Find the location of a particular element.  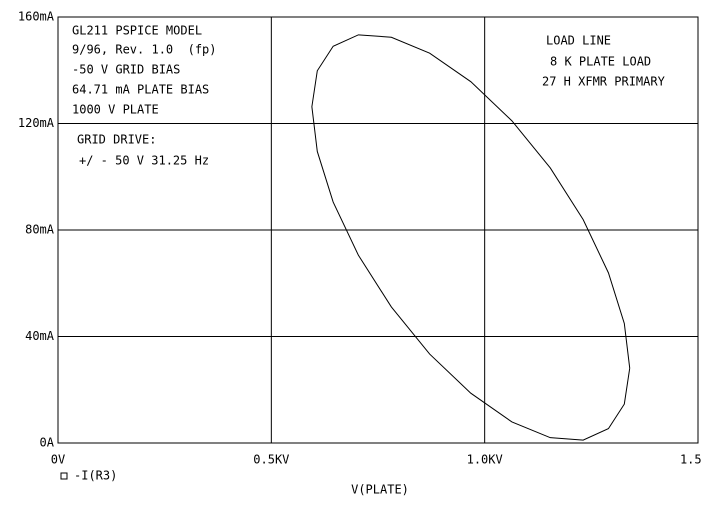

y-tick-label: 0A is located at coordinates (47, 443).